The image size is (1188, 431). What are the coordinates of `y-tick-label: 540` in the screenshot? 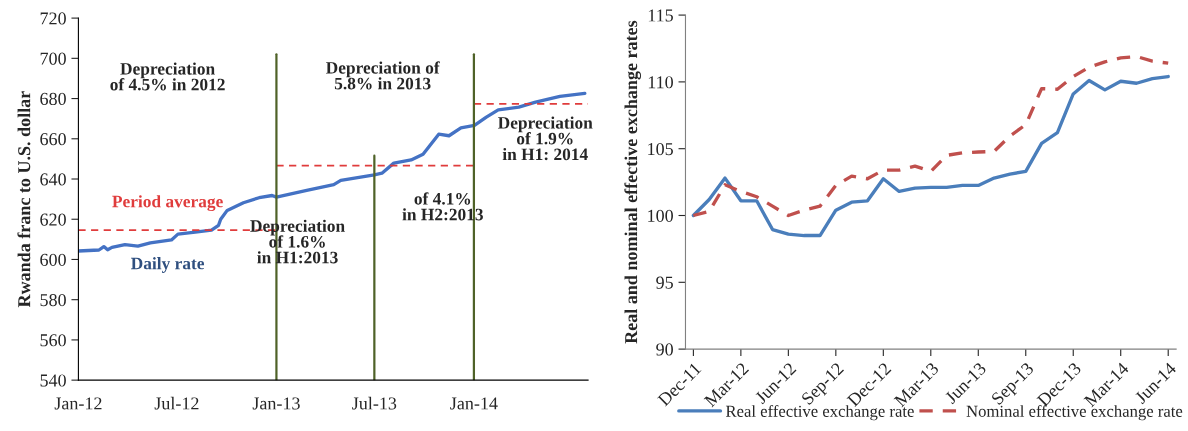 It's located at (53, 380).